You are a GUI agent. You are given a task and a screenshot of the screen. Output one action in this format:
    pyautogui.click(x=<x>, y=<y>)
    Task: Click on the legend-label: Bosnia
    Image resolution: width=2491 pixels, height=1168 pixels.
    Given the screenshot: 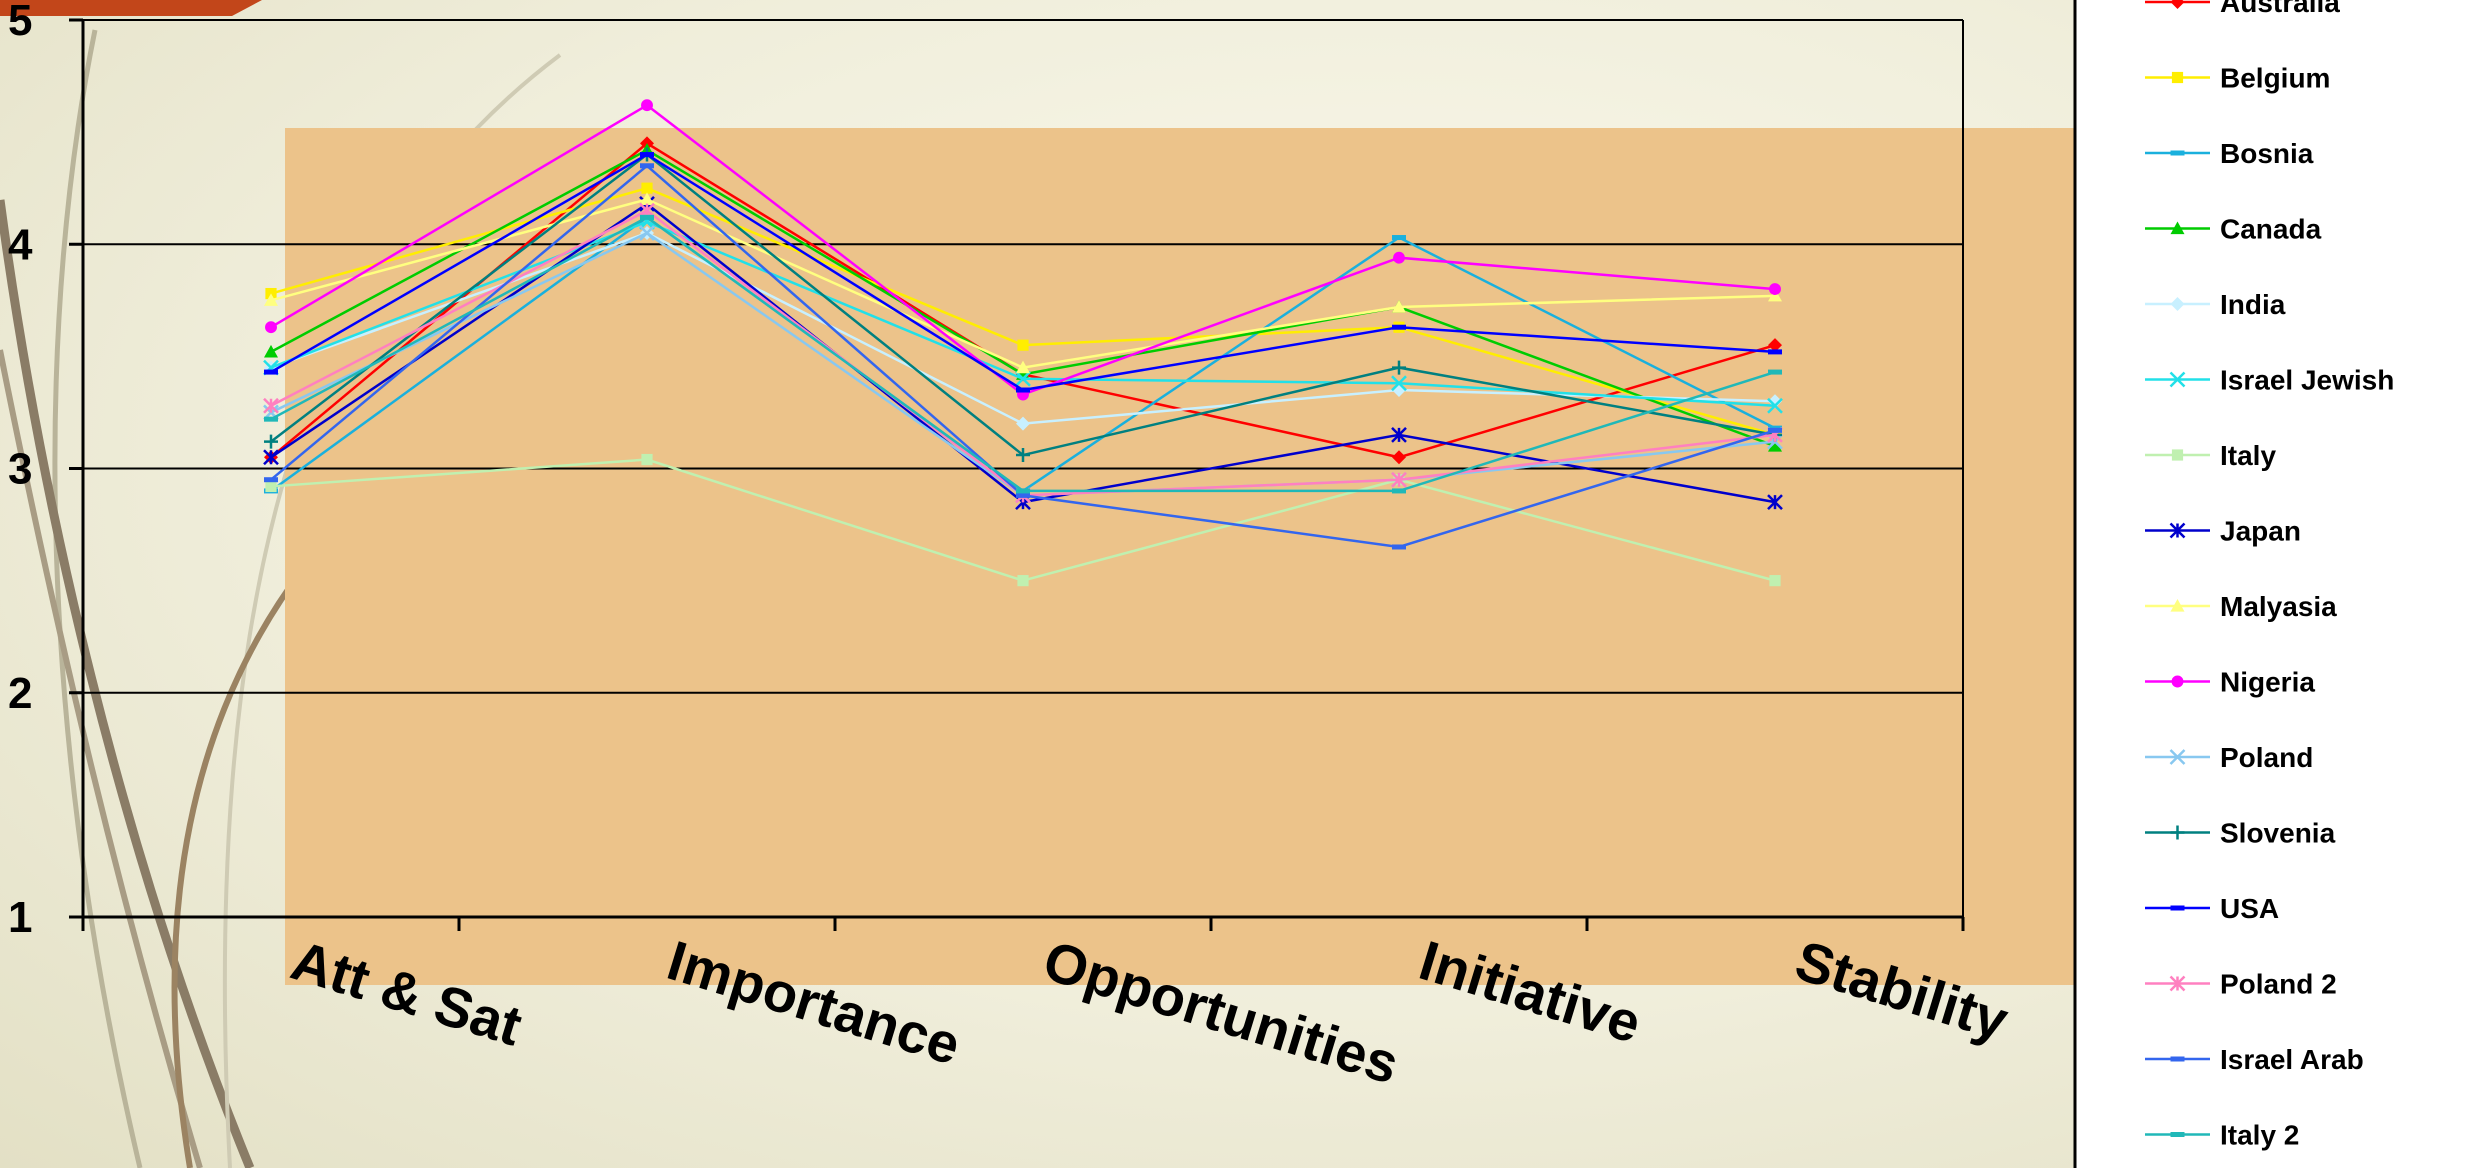 What is the action you would take?
    pyautogui.click(x=2267, y=153)
    